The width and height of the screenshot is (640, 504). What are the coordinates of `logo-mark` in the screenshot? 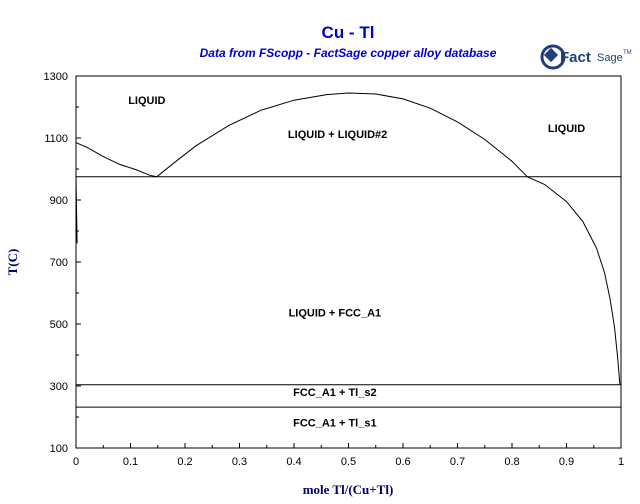 It's located at (551, 55).